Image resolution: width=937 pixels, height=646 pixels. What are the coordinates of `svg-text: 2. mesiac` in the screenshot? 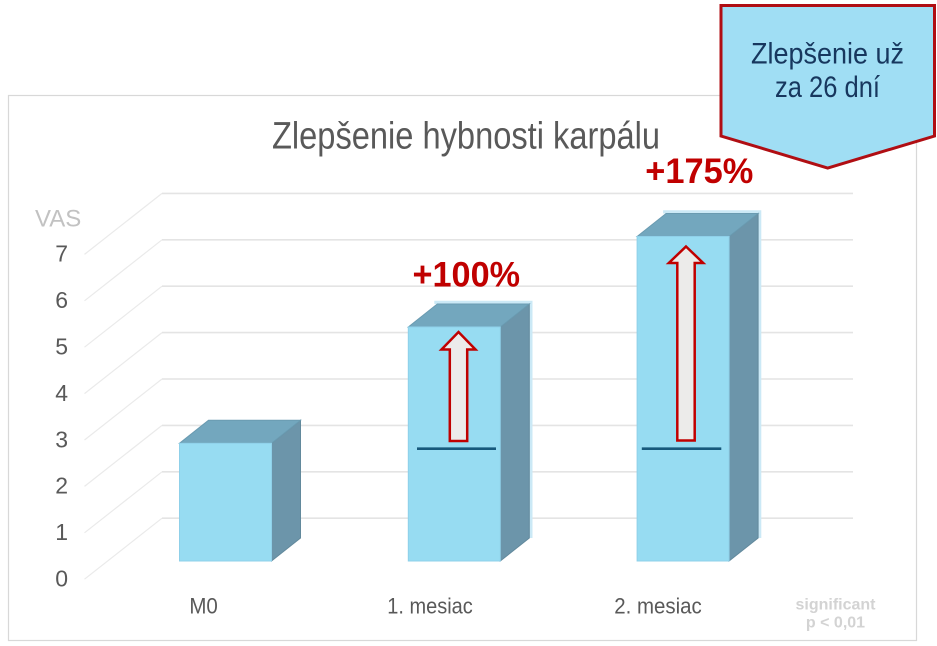 It's located at (658, 606).